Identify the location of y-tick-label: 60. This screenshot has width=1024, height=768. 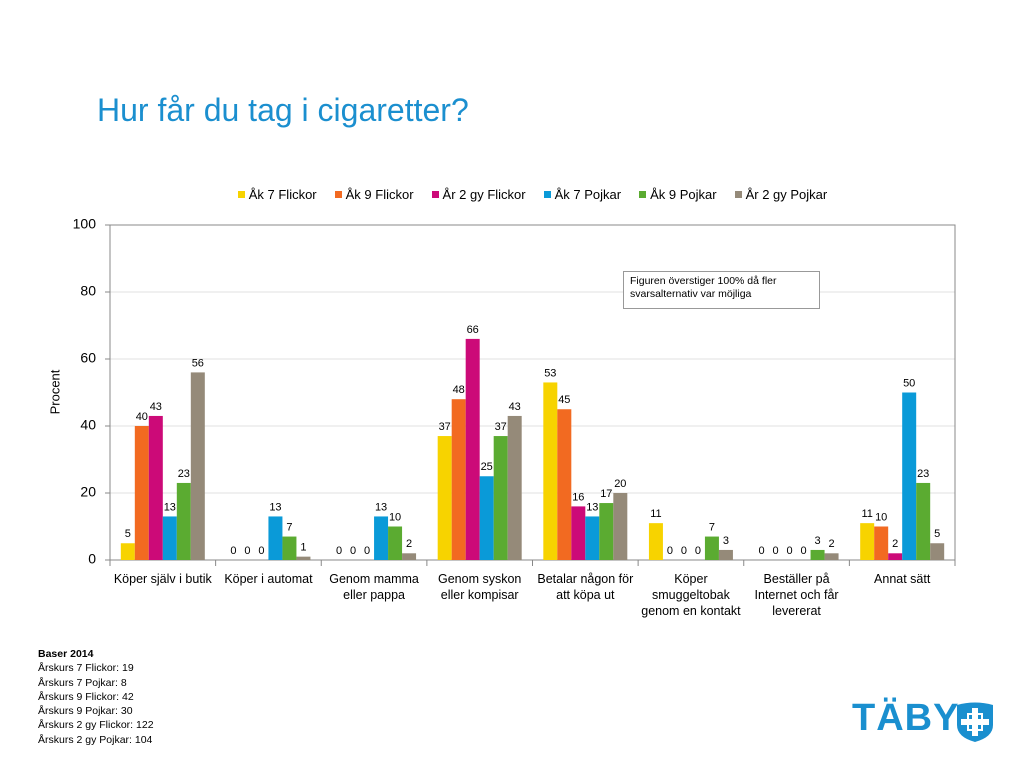
(88, 358).